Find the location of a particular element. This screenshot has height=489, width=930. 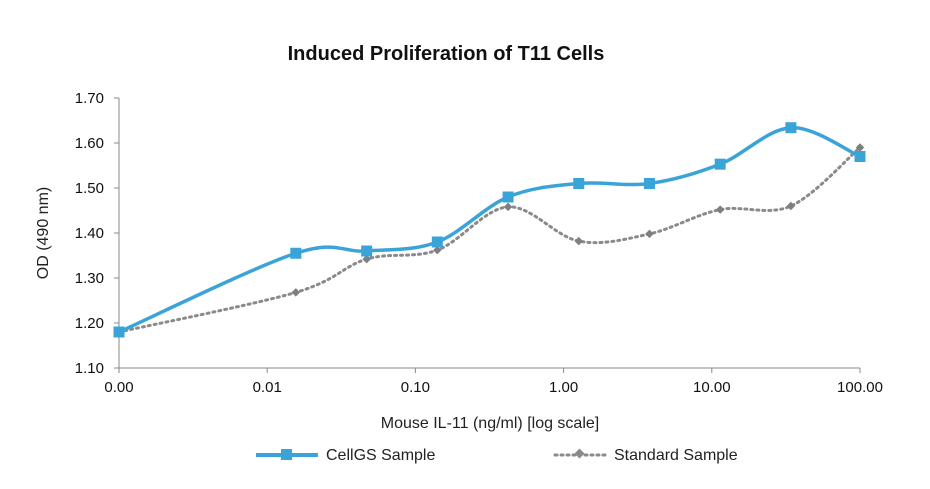

y-tick-label: 1.60 is located at coordinates (89, 143).